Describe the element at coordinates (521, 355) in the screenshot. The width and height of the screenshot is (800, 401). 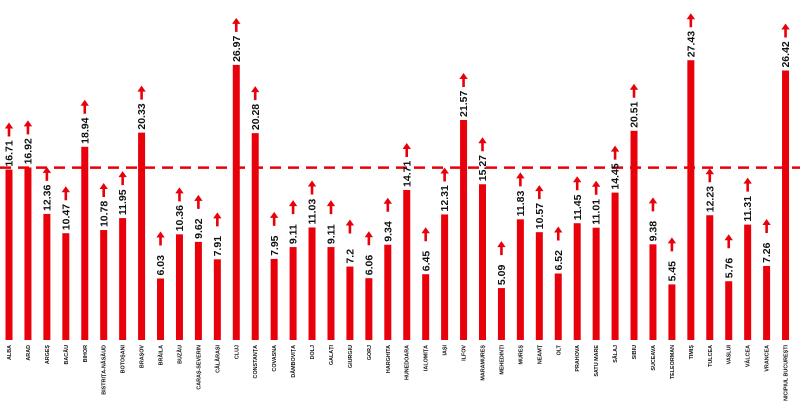
I see `category-label: MUREȘ` at that location.